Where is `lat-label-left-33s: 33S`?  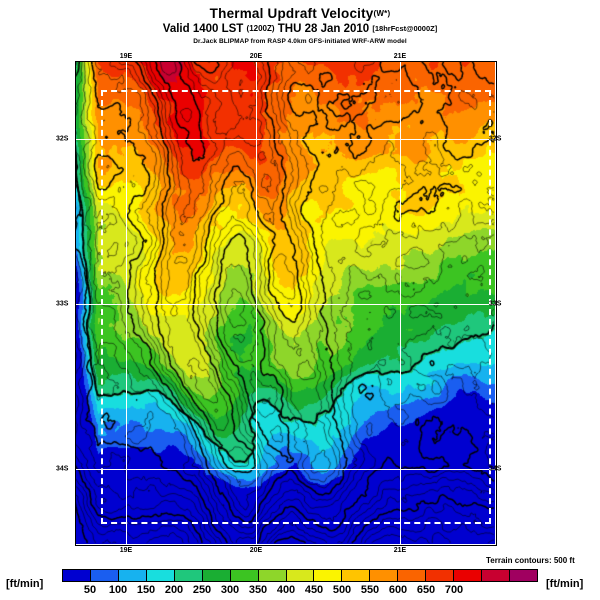 lat-label-left-33s: 33S is located at coordinates (62, 304).